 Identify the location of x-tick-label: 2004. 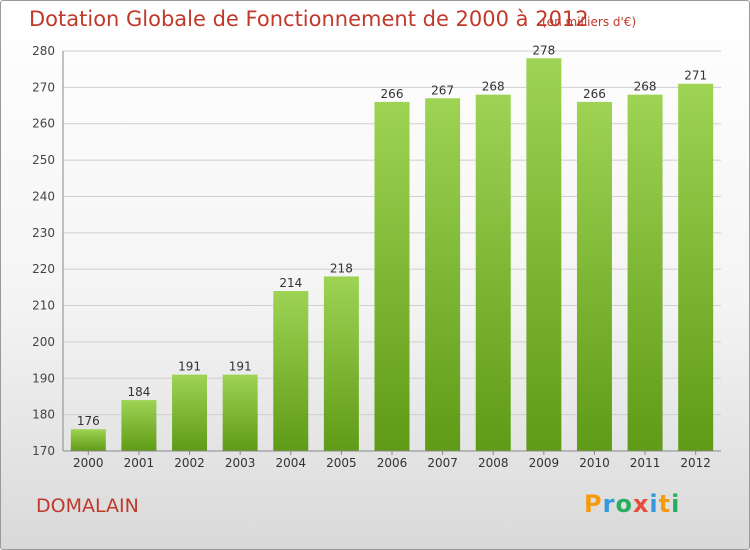
(290, 463).